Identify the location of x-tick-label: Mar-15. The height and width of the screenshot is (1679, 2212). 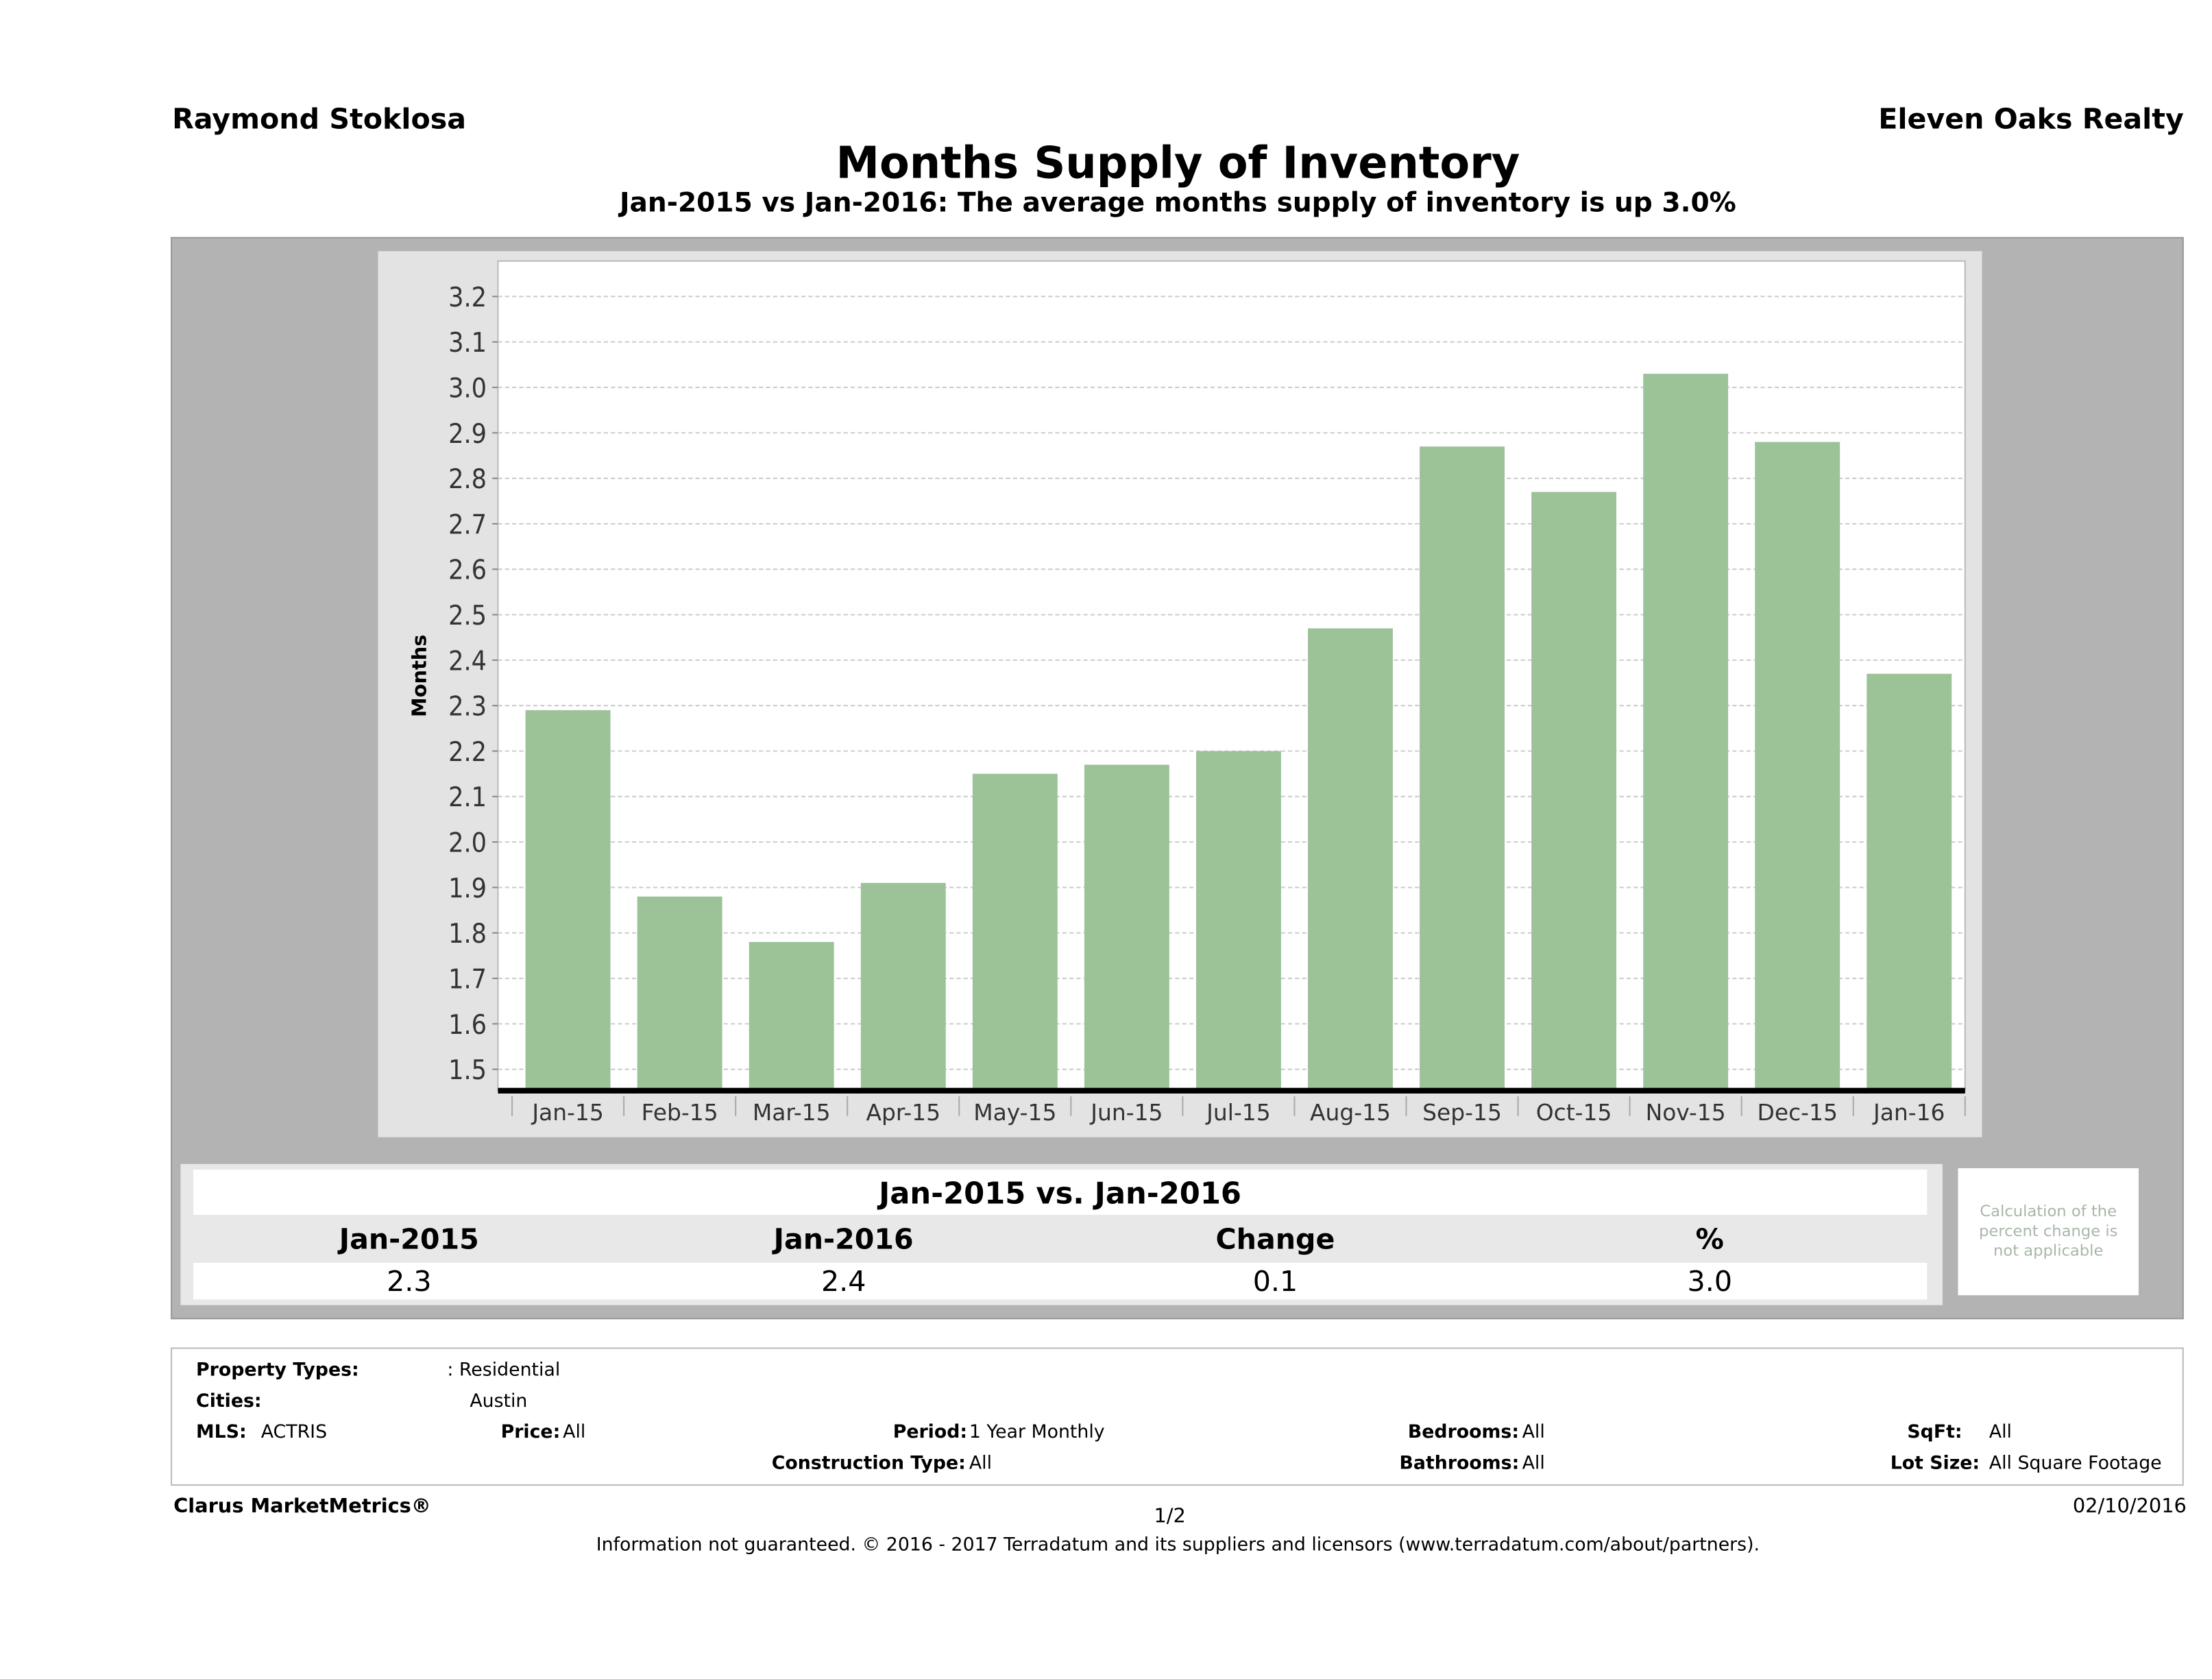
(792, 1112).